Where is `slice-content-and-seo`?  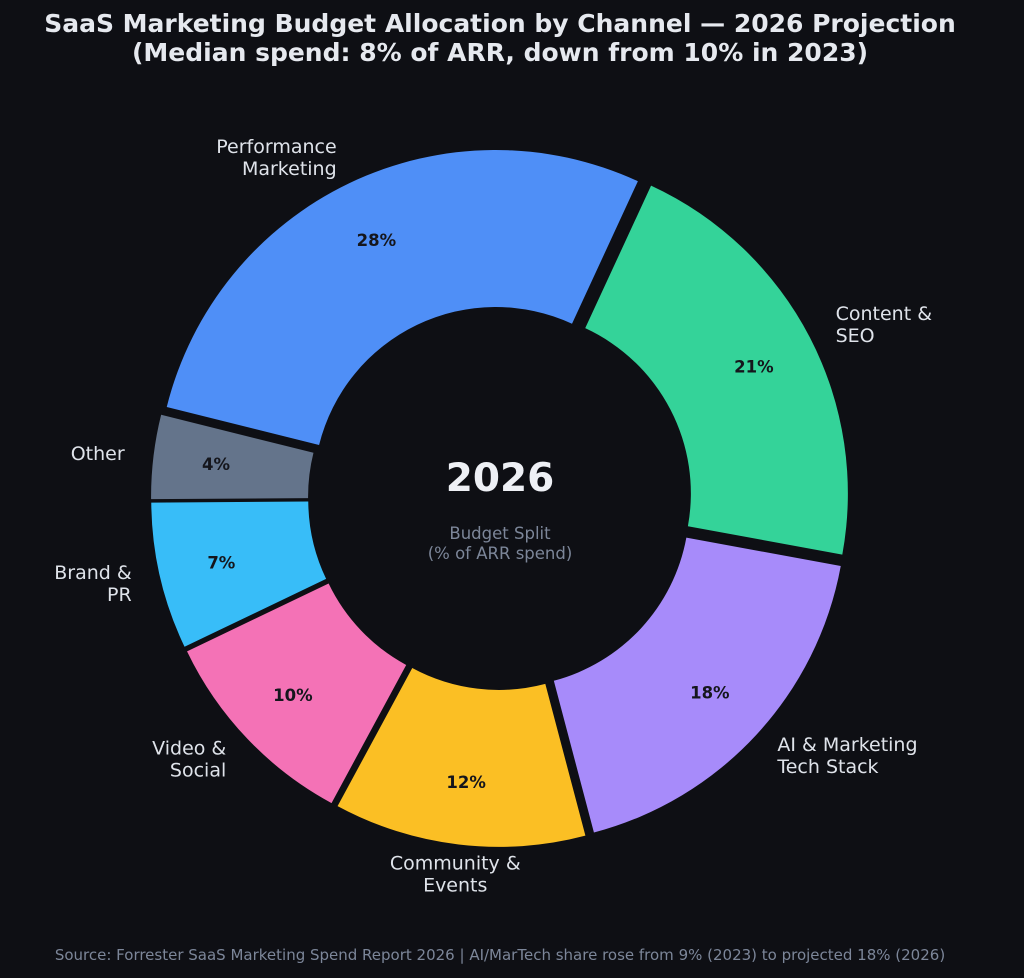 slice-content-and-seo is located at coordinates (716, 370).